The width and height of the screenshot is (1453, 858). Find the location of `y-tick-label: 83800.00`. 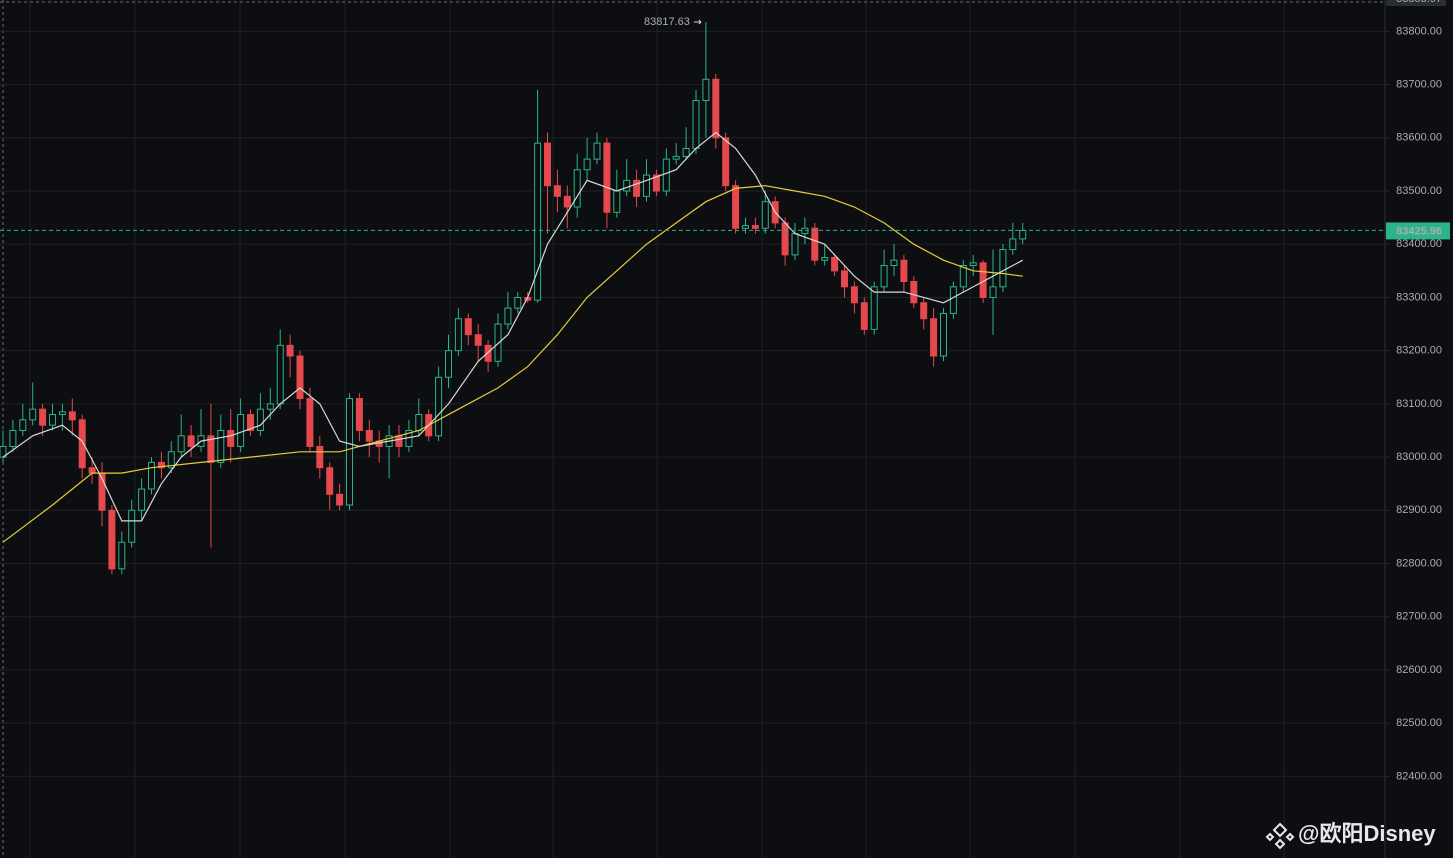

y-tick-label: 83800.00 is located at coordinates (1419, 31).